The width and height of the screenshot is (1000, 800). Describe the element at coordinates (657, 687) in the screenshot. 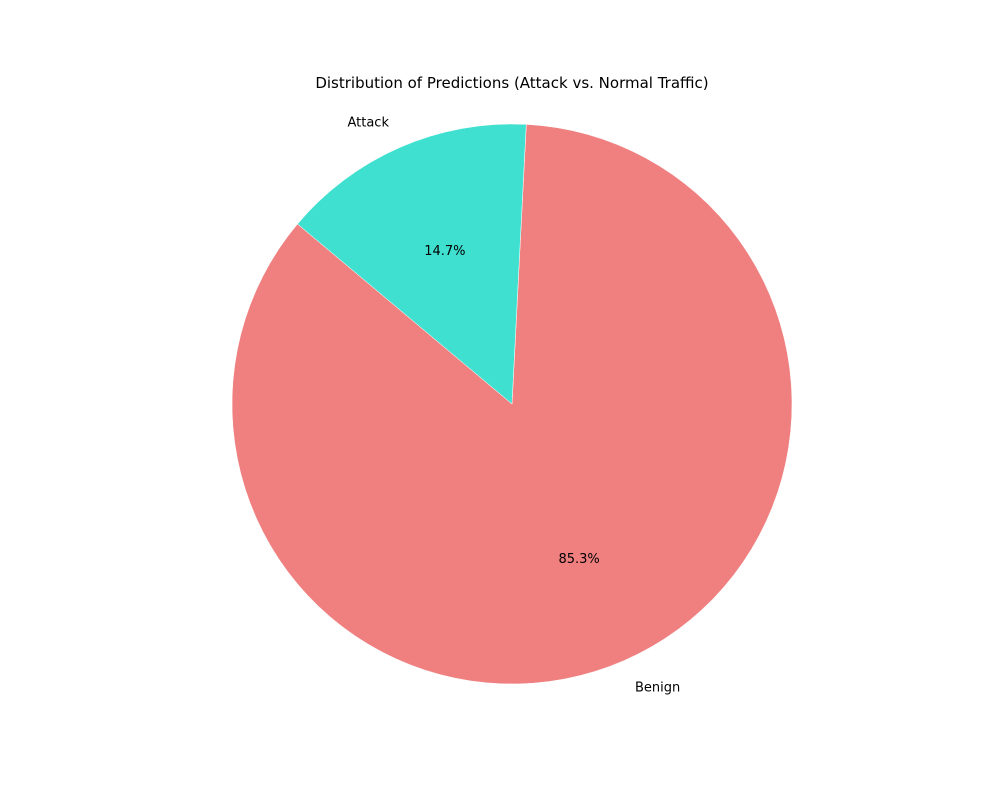

I see `slice-label-benign: Benign` at that location.